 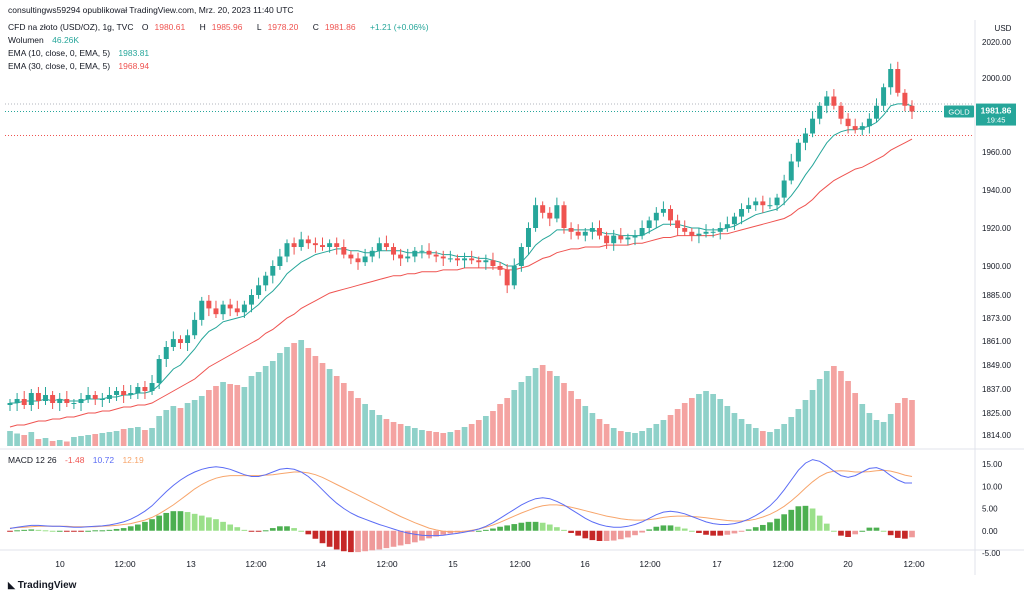 I want to click on close-value: 1981.86, so click(x=340, y=27).